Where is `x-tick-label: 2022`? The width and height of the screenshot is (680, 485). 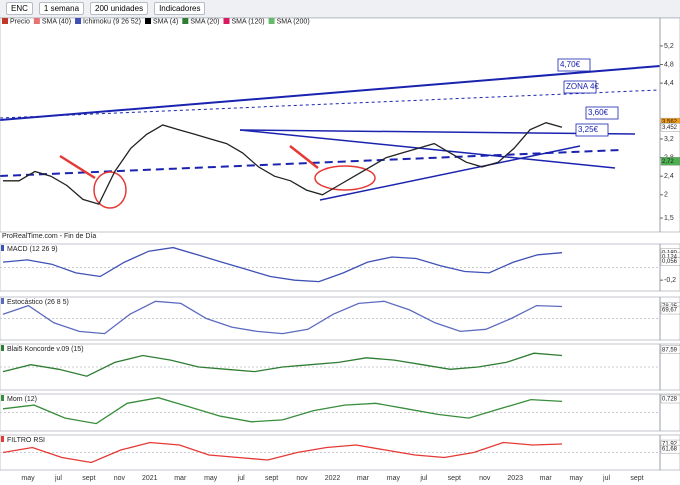 x-tick-label: 2022 is located at coordinates (333, 478).